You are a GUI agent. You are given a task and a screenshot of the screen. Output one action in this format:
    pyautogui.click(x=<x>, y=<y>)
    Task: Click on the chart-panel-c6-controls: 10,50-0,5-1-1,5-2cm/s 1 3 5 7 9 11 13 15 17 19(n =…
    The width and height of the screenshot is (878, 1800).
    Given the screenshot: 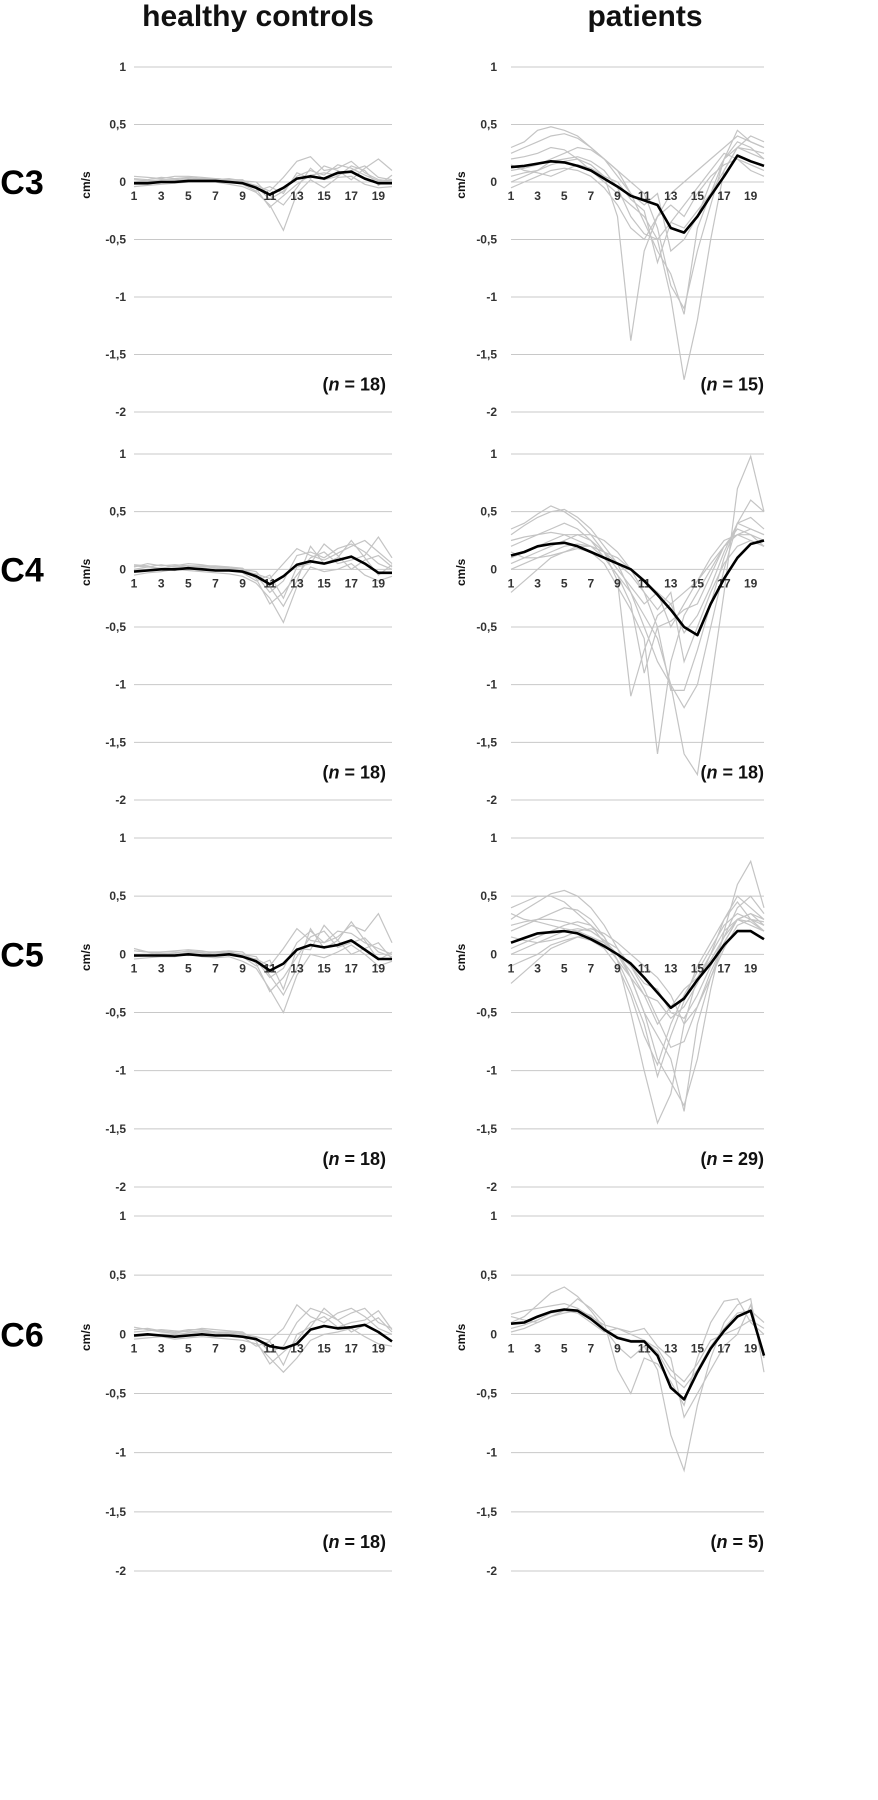 What is the action you would take?
    pyautogui.click(x=236, y=1393)
    